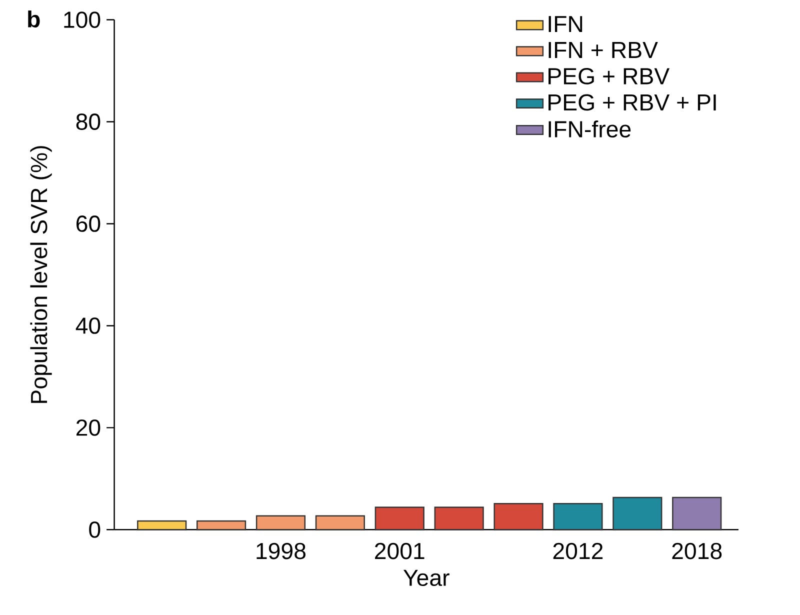 The width and height of the screenshot is (800, 615). I want to click on text: b, so click(34, 19).